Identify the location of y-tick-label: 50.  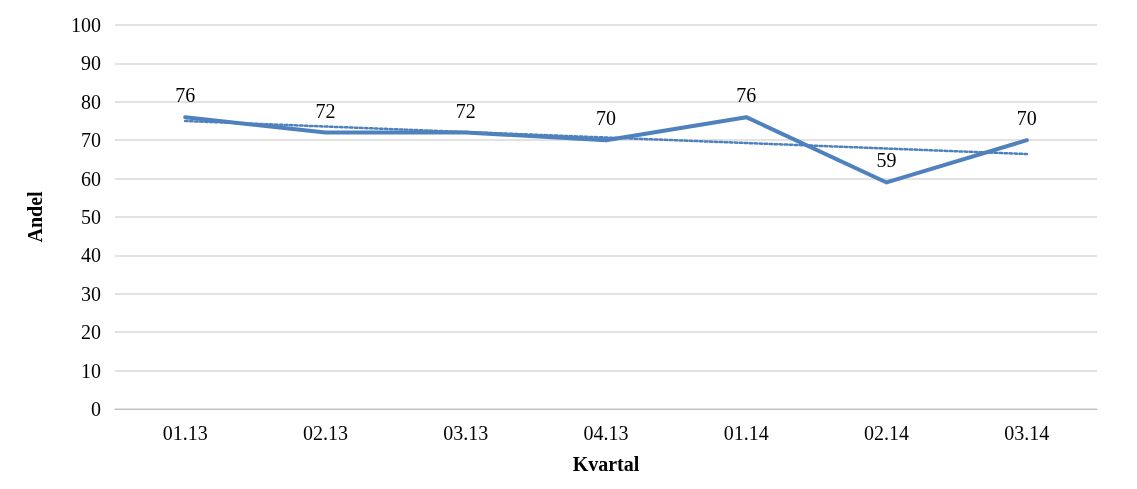
(91, 217).